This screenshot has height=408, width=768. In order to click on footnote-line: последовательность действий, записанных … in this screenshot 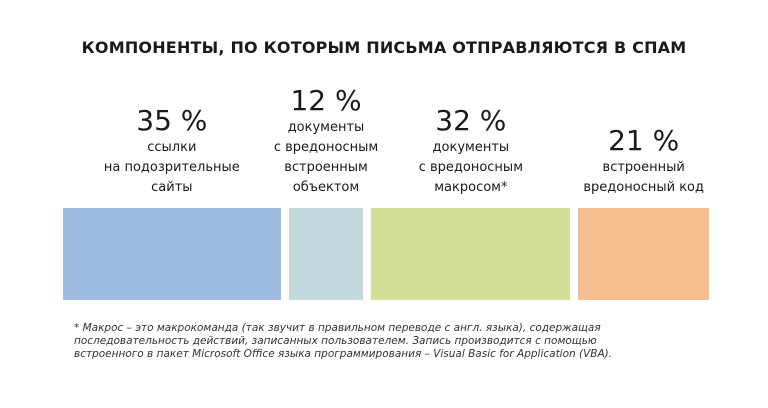, I will do `click(335, 341)`.